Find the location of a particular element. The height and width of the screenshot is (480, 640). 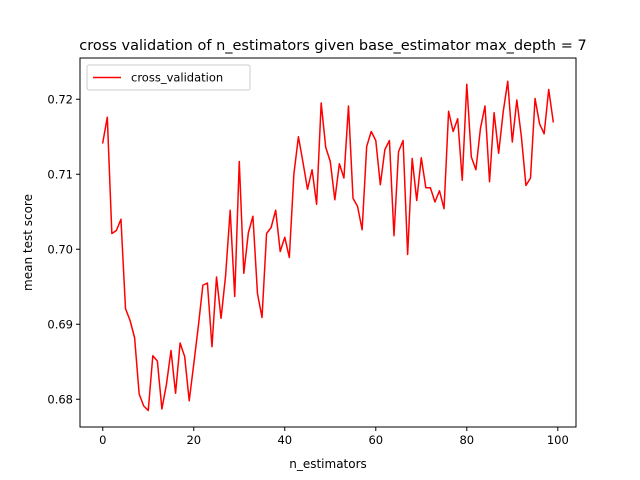

y-axis-ticks: 0.68 0.69 0.70 0.71 0.72 is located at coordinates (63, 249).